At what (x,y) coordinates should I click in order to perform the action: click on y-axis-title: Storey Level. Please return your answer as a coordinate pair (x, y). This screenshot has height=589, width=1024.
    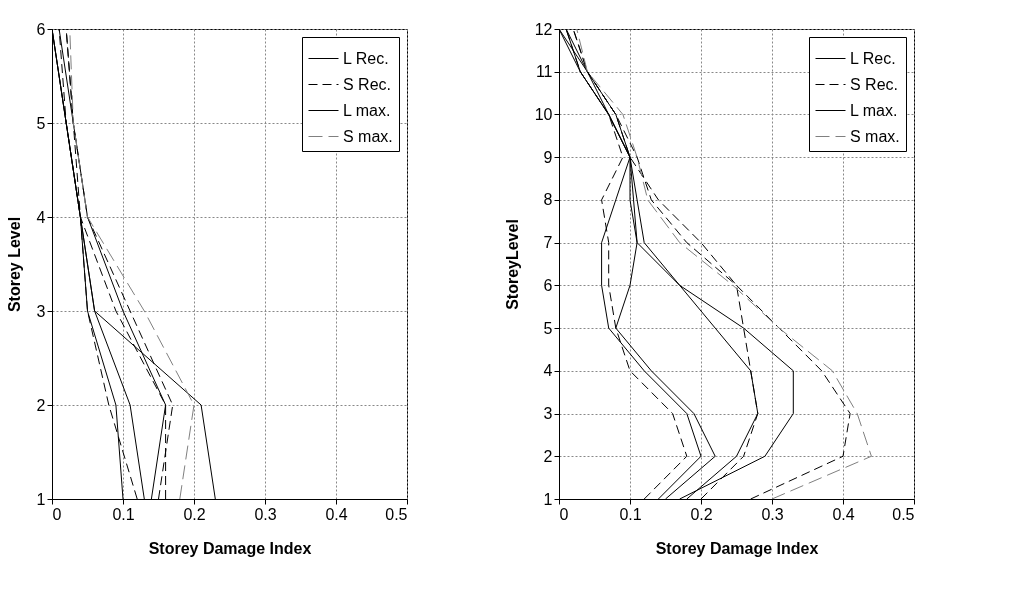
    Looking at the image, I should click on (14, 264).